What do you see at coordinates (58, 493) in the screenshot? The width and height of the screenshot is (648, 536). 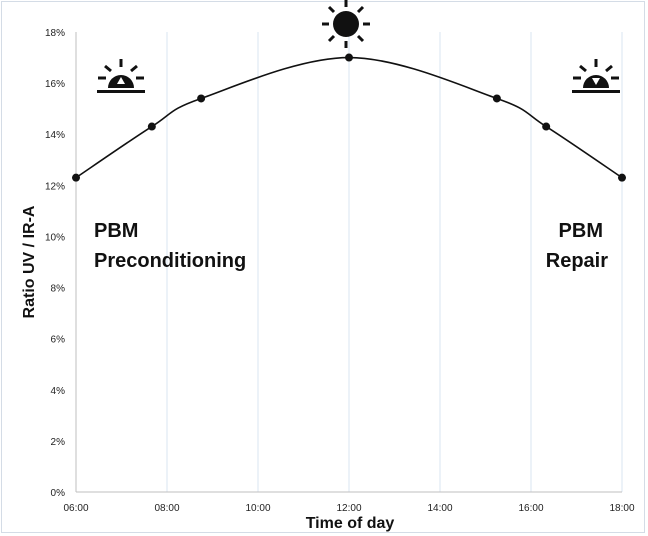 I see `y-tick-label: 0%` at bounding box center [58, 493].